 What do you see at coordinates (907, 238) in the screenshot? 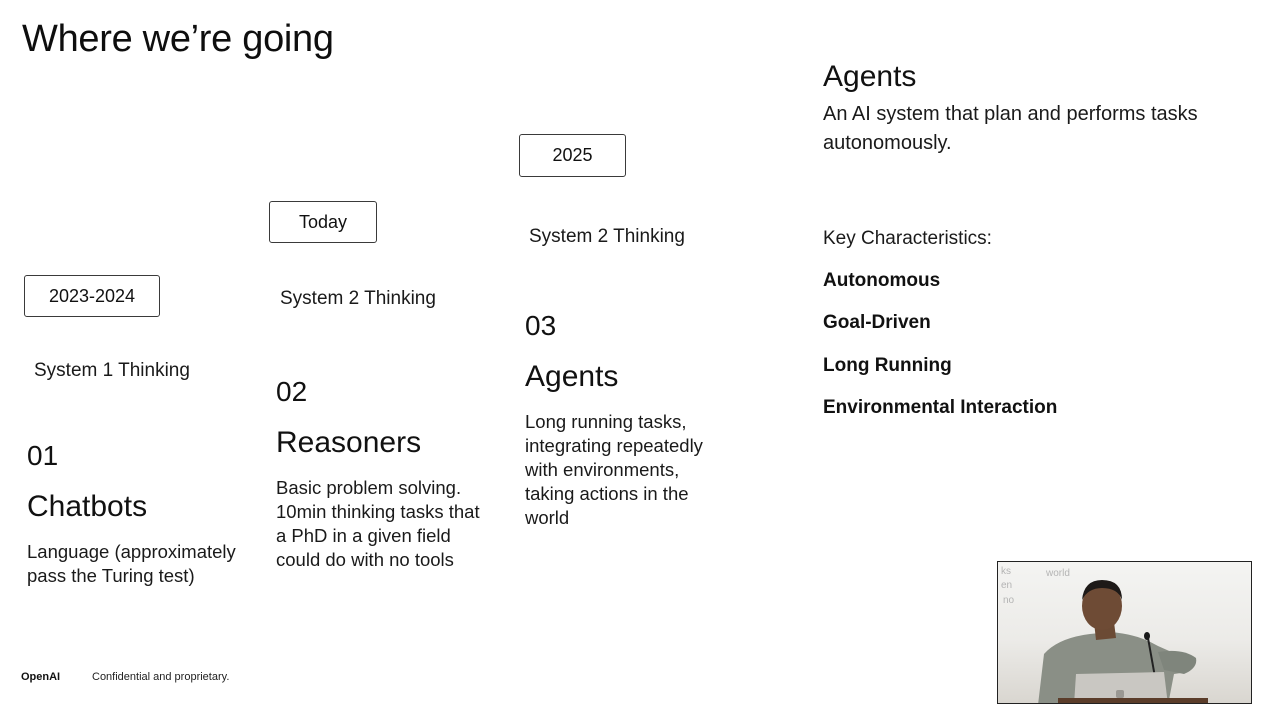
I see `key-characteristics-label: Key Characteristics:` at bounding box center [907, 238].